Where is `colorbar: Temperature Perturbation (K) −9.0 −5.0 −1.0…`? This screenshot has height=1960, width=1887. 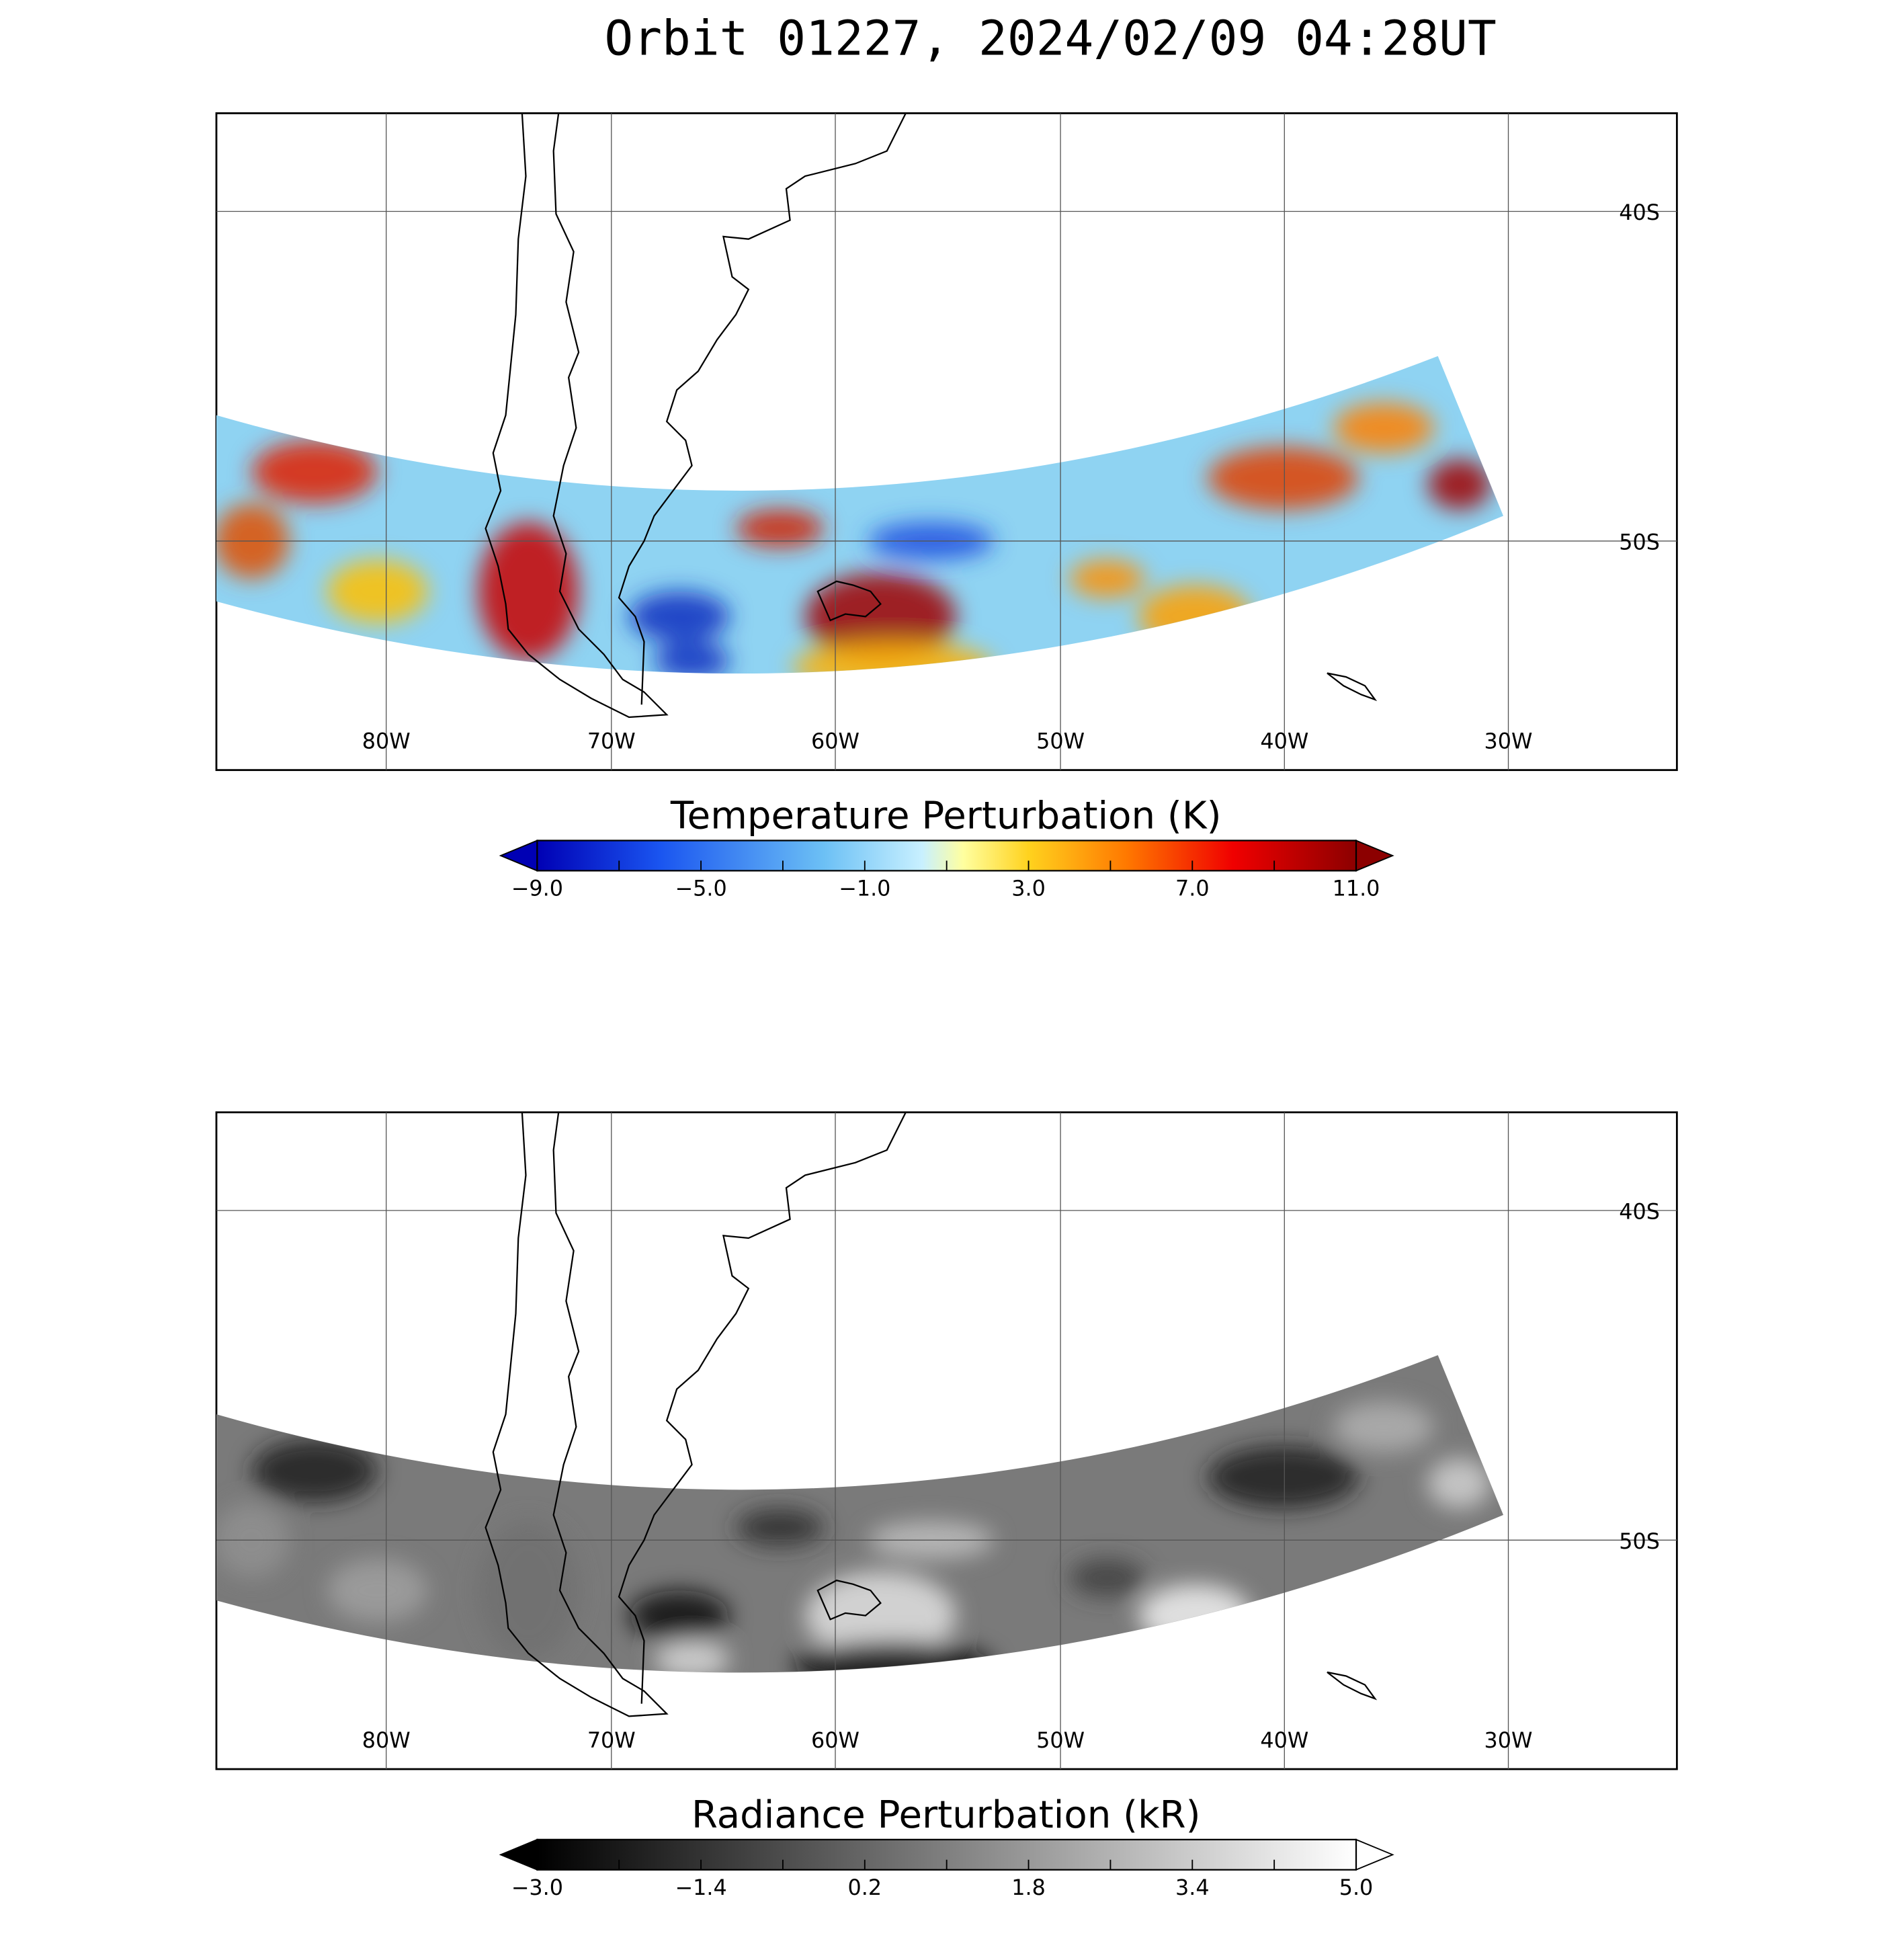
colorbar: Temperature Perturbation (K) −9.0 −5.0 −1.0… is located at coordinates (946, 847).